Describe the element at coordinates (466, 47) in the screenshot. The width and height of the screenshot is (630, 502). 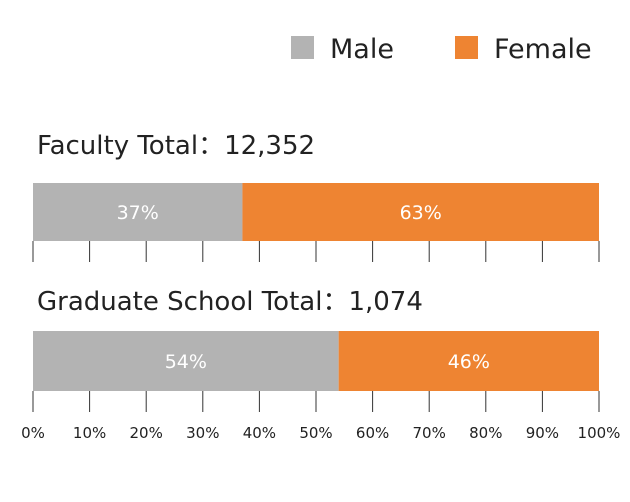
I see `legend-swatch-female` at that location.